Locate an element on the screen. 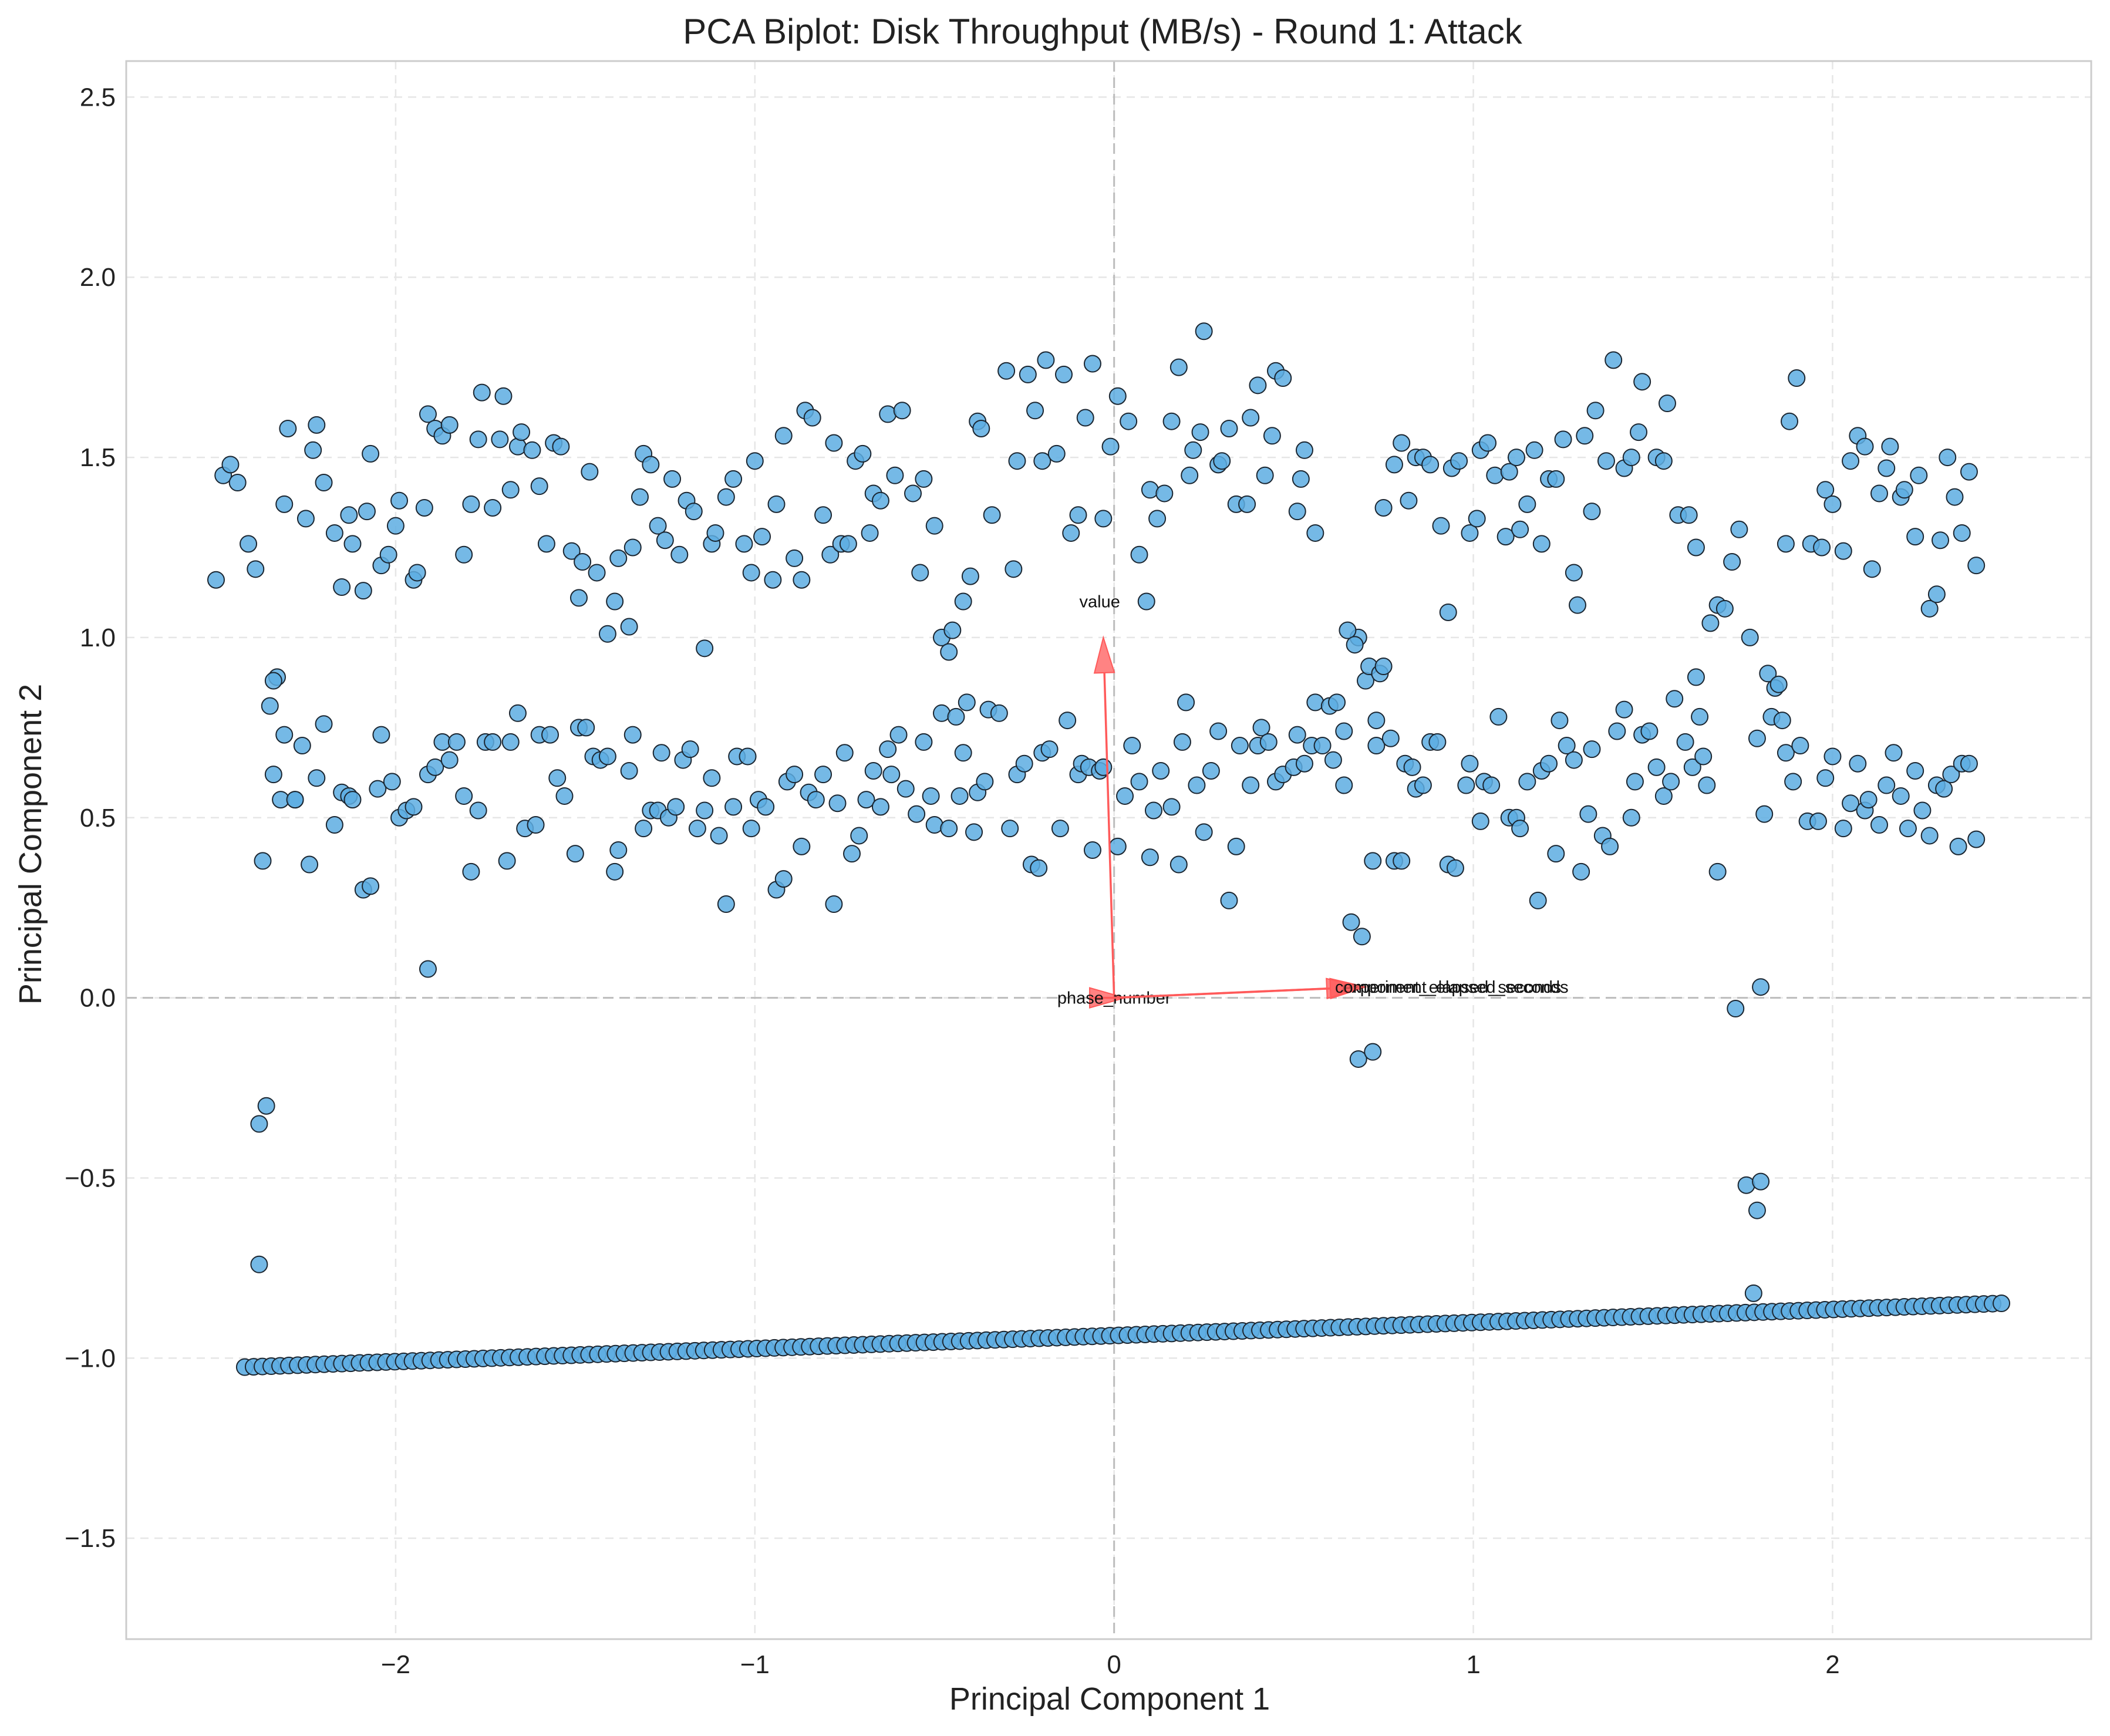  x-tick-label: −2 is located at coordinates (395, 1664).